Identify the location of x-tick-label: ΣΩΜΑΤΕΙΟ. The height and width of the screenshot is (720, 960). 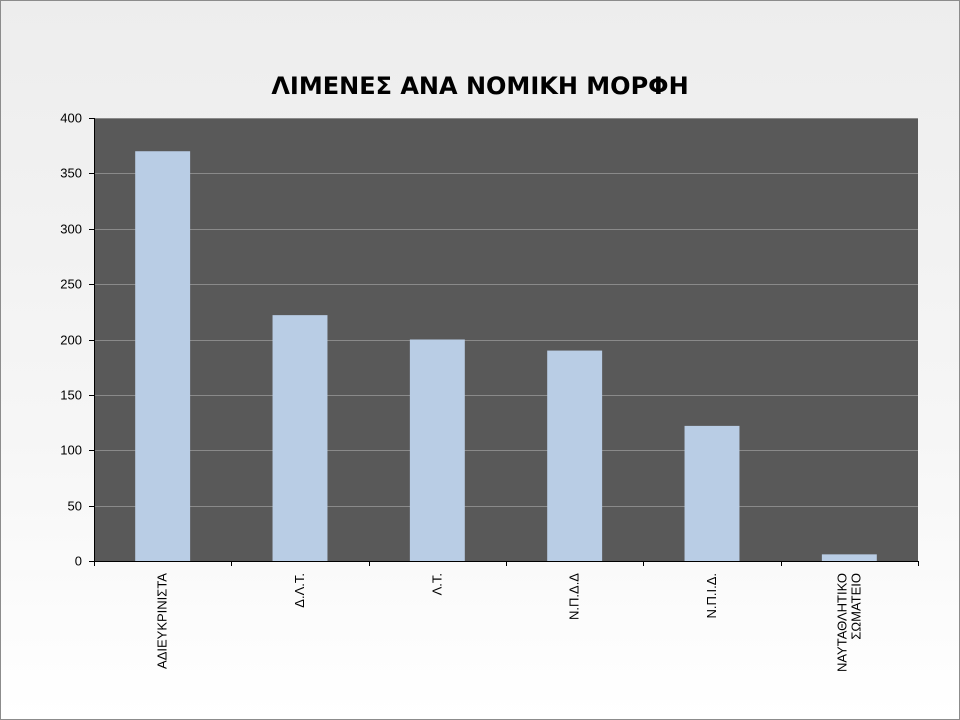
(855, 606).